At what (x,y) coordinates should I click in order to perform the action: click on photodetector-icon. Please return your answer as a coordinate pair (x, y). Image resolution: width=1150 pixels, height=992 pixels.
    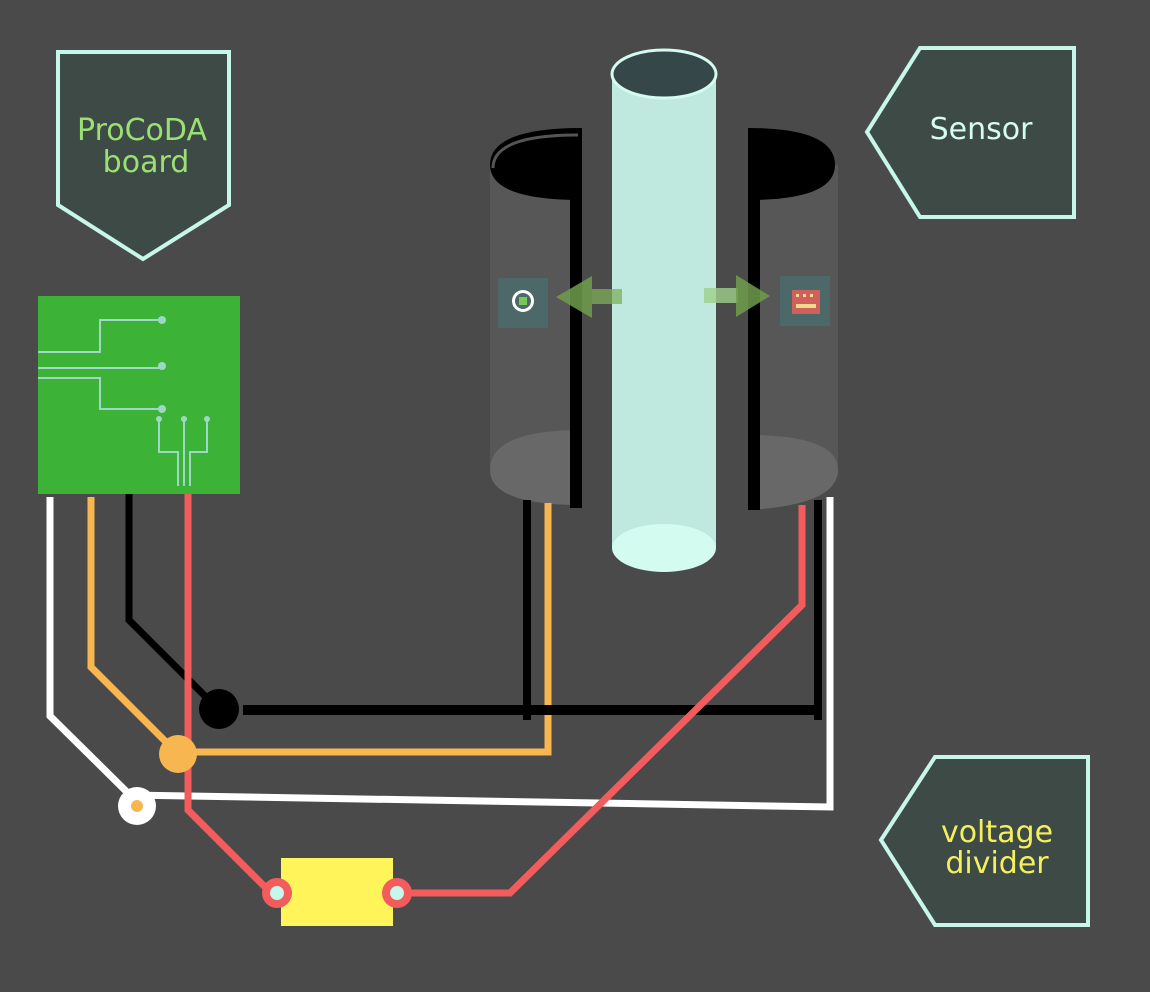
    Looking at the image, I should click on (805, 301).